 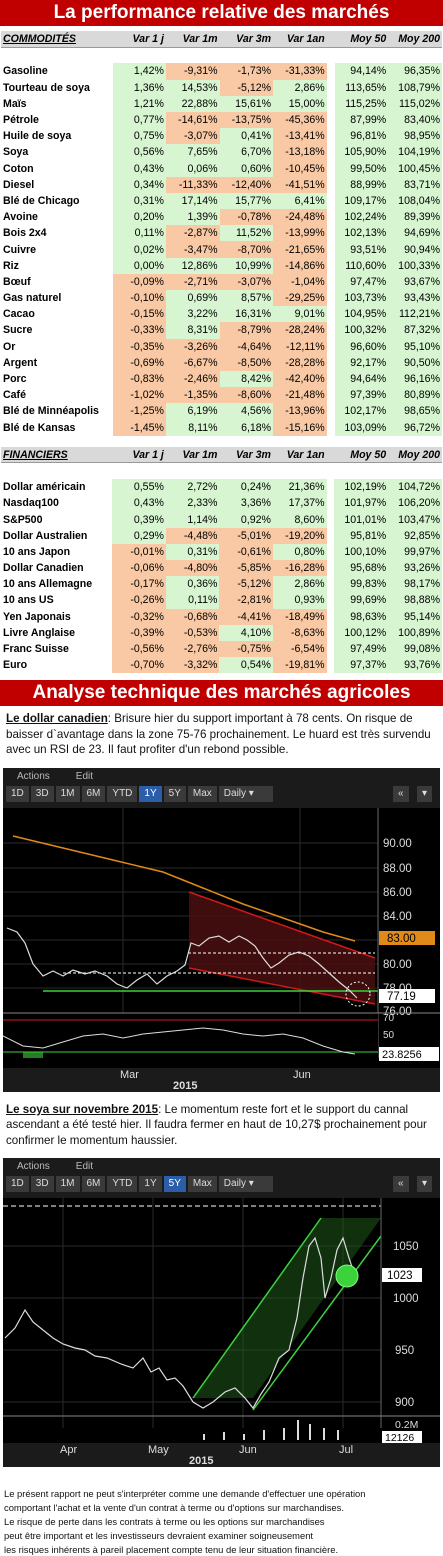 What do you see at coordinates (138, 633) in the screenshot?
I see `value-cell: -0,39%` at bounding box center [138, 633].